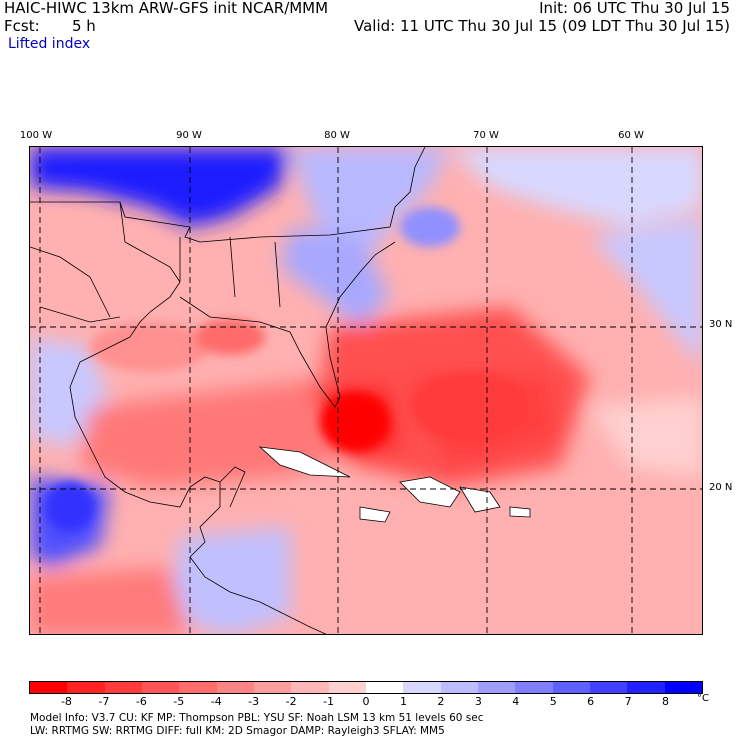  What do you see at coordinates (478, 701) in the screenshot?
I see `colorbar-tick-label: 3` at bounding box center [478, 701].